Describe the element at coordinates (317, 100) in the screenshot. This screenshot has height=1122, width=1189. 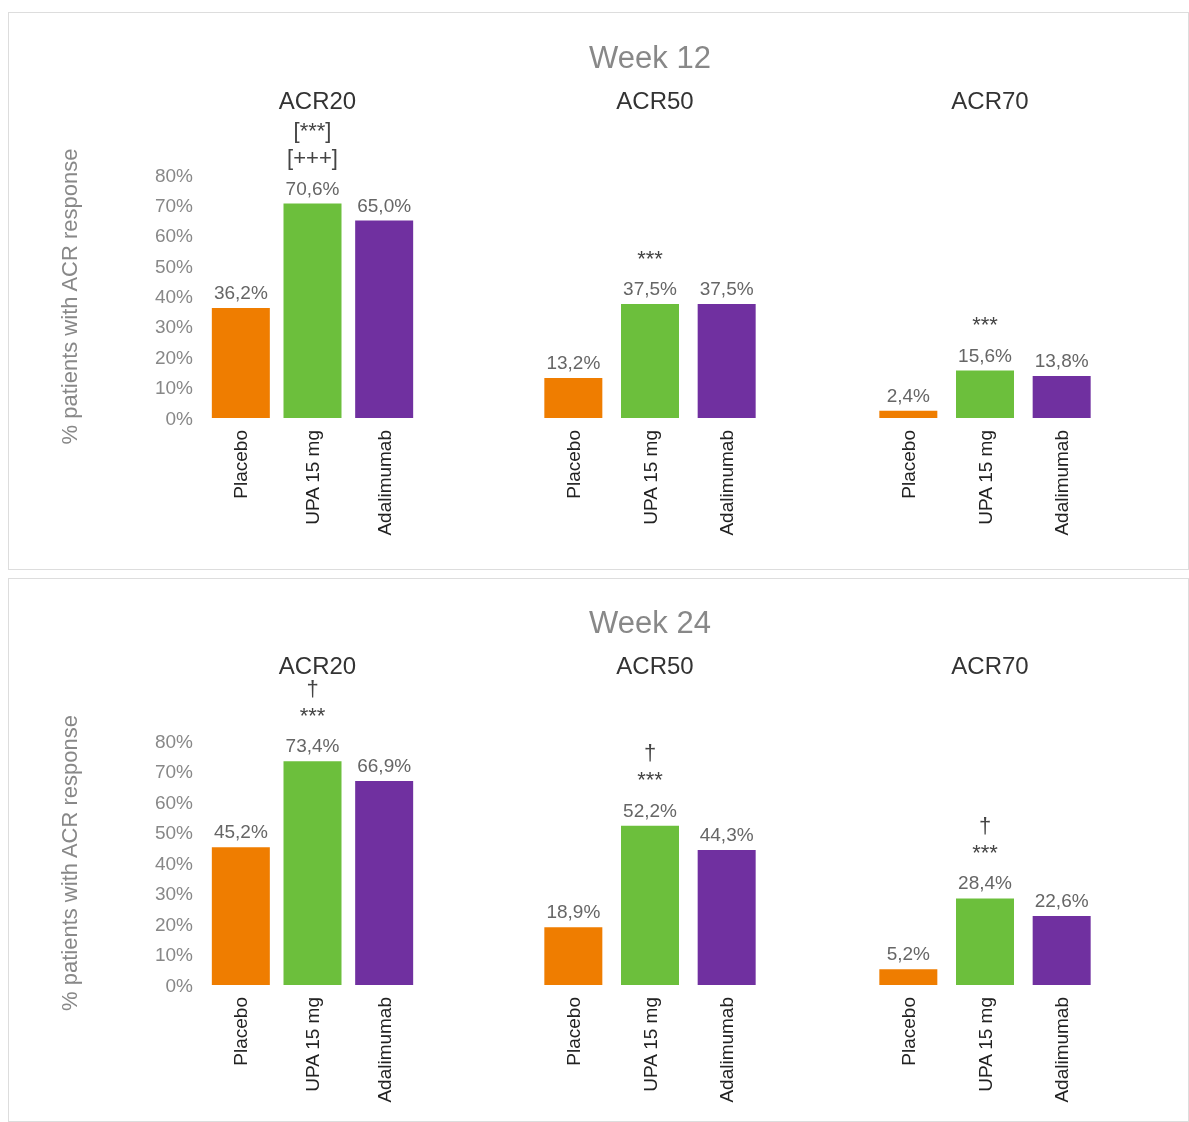
I see `chart-subtitle: ACR20` at that location.